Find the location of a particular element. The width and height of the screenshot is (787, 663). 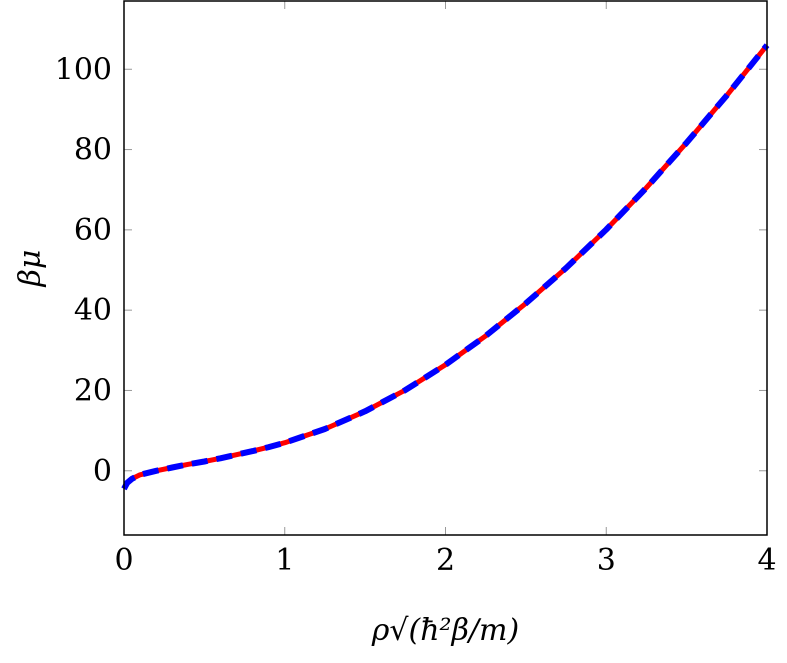

y-tick-label: 80 is located at coordinates (93, 150).